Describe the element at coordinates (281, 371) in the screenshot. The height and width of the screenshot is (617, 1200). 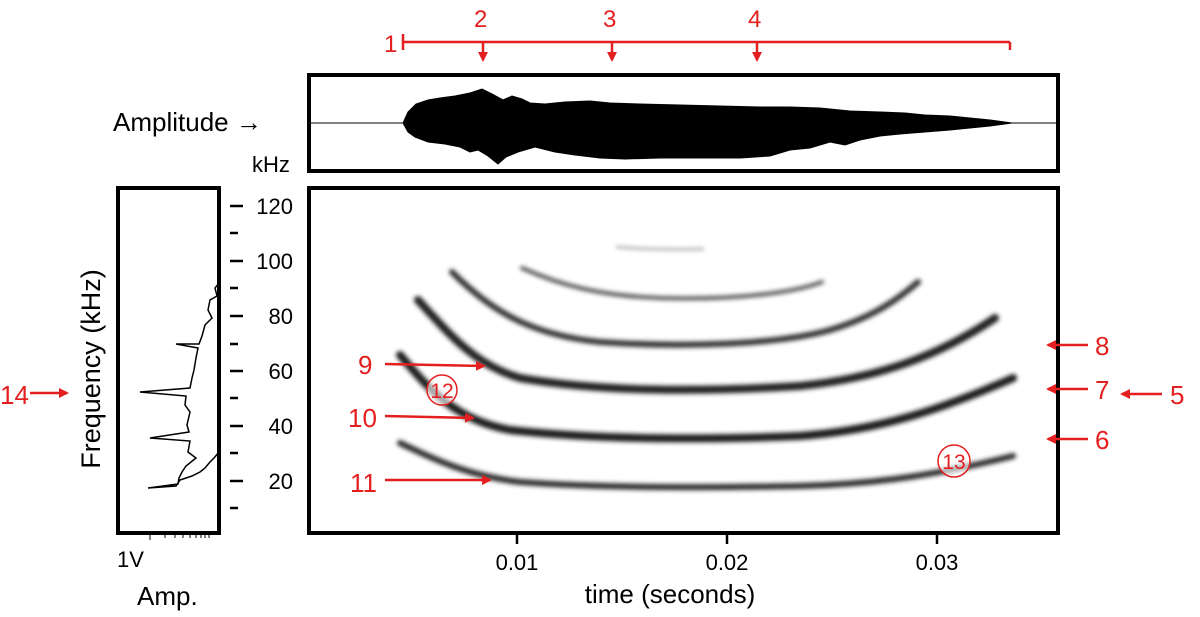
I see `freq-tick-label: 60` at that location.